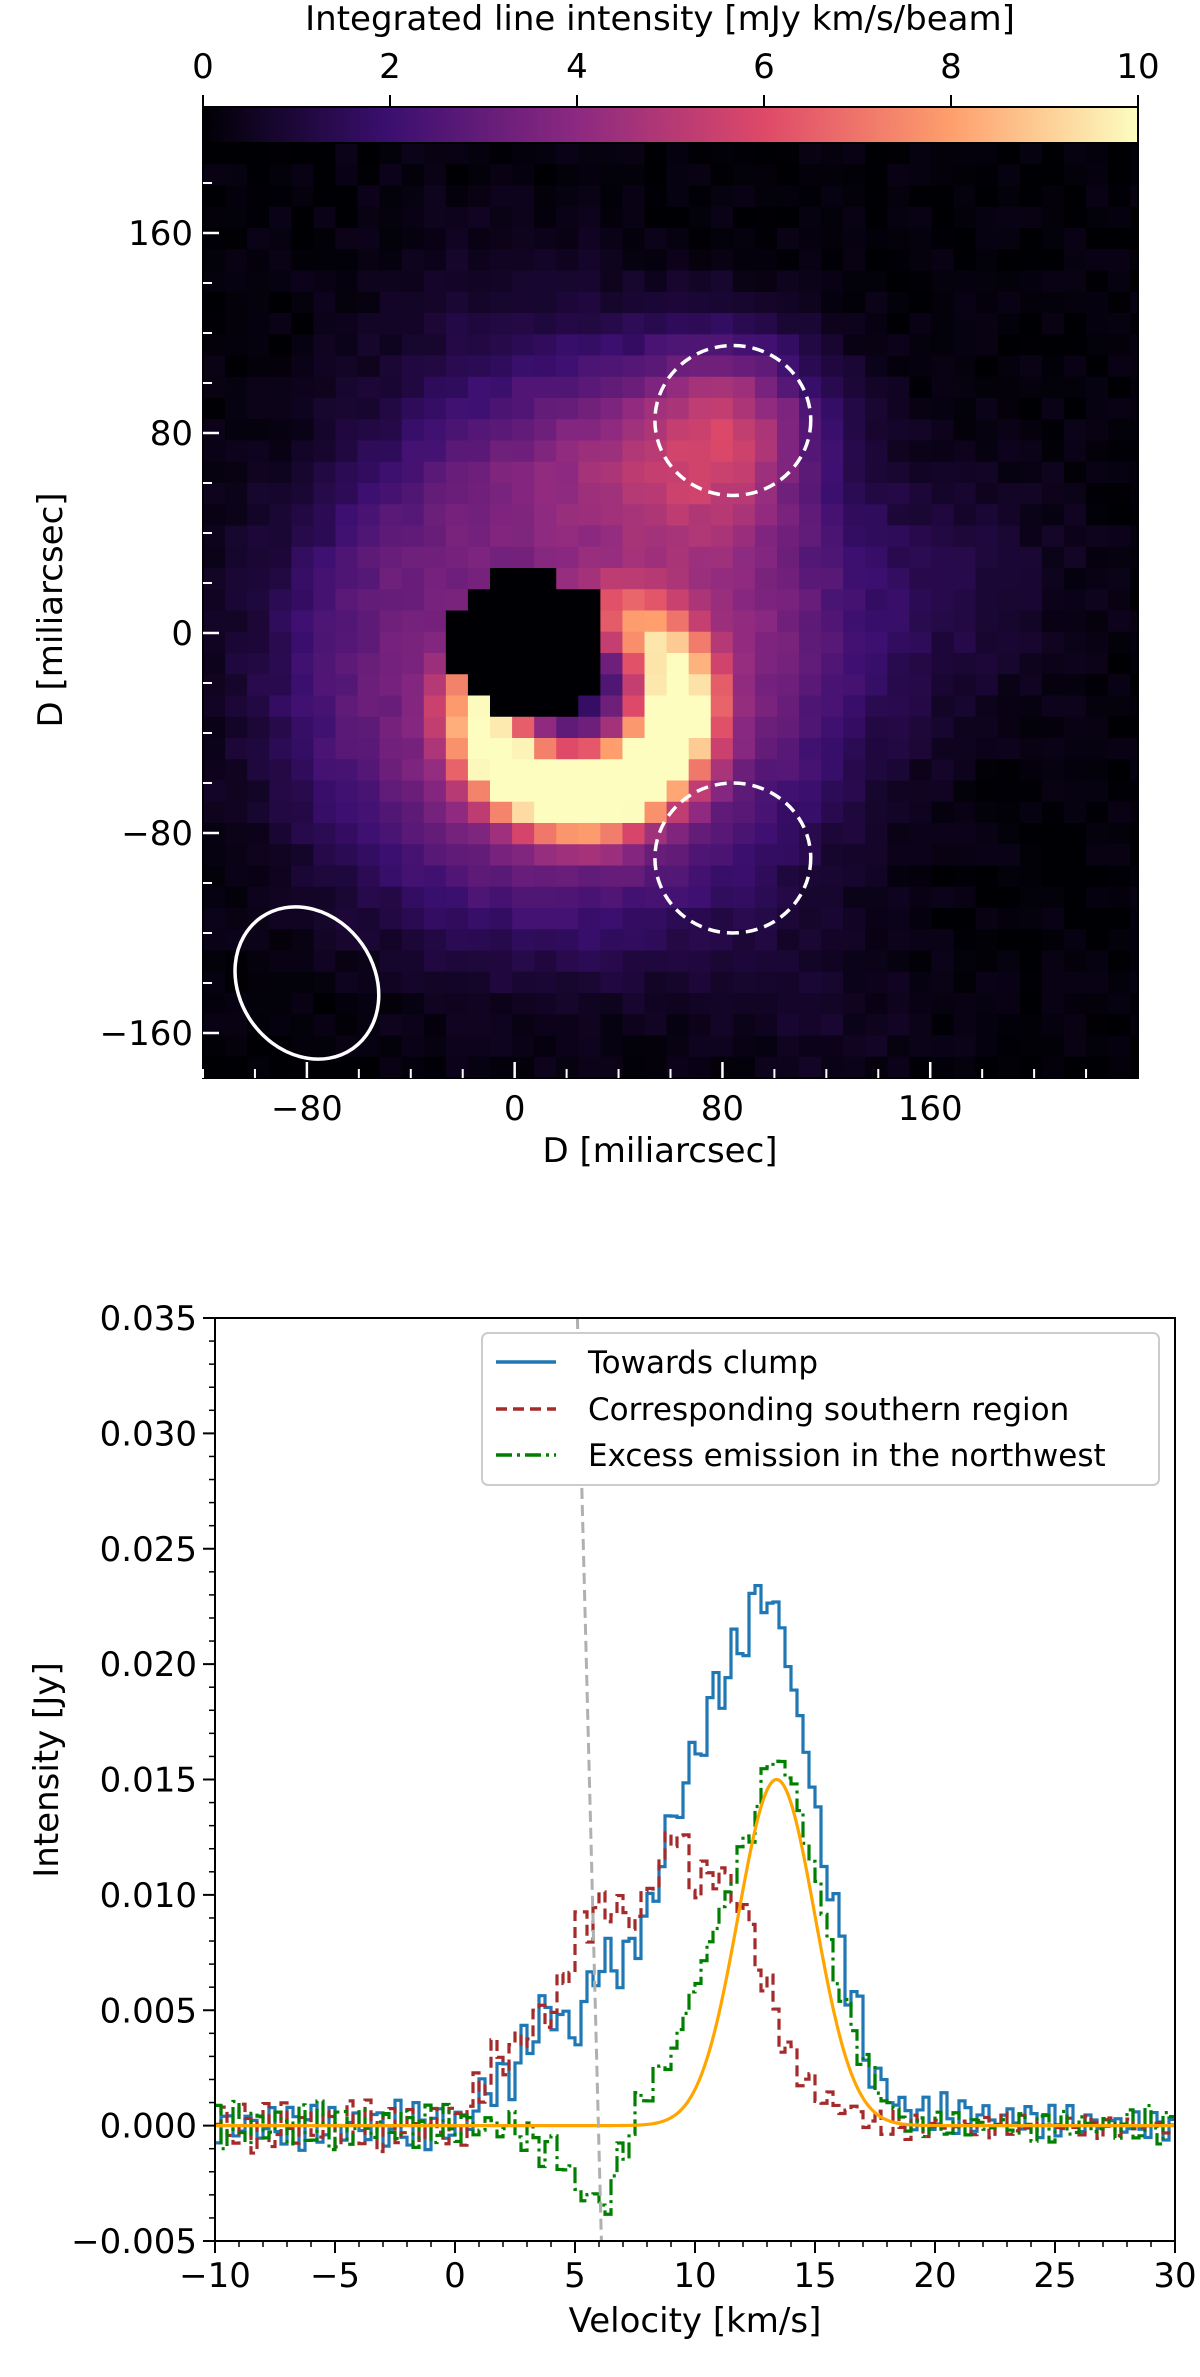 The height and width of the screenshot is (2377, 1200). I want to click on colorbar-ticks: 0 2 4 6 8 10, so click(676, 77).